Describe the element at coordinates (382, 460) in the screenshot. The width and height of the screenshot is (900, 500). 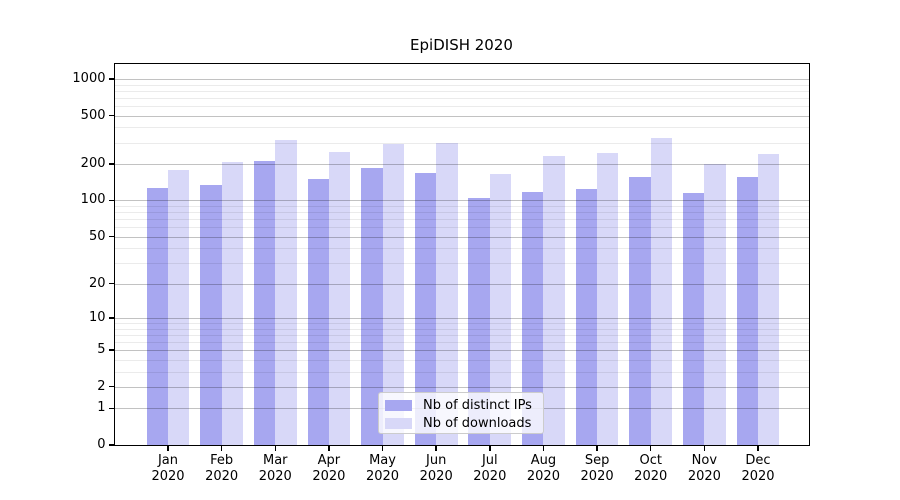
I see `x-tick-month: May` at that location.